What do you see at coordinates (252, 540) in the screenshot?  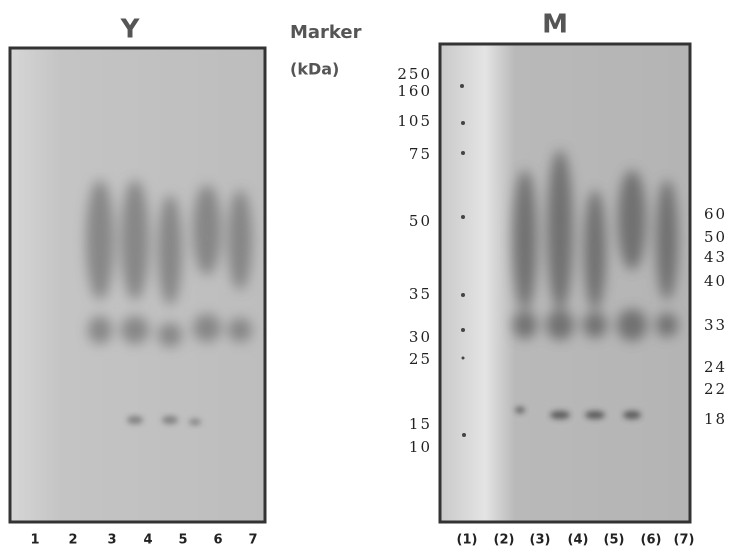 I see `lane-label: 7` at bounding box center [252, 540].